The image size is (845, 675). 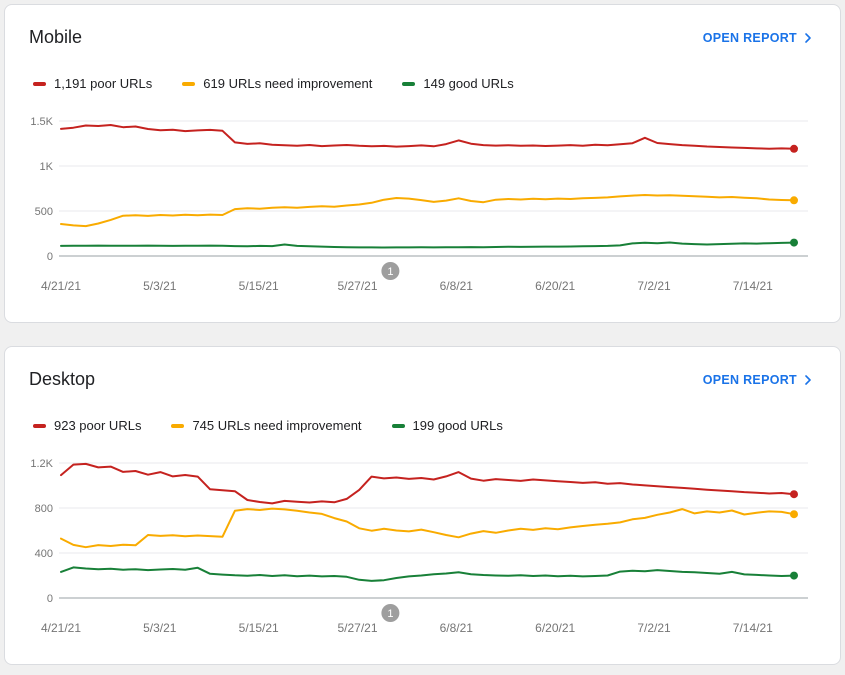 I want to click on card-header: Desktop OPEN REPORT, so click(x=422, y=371).